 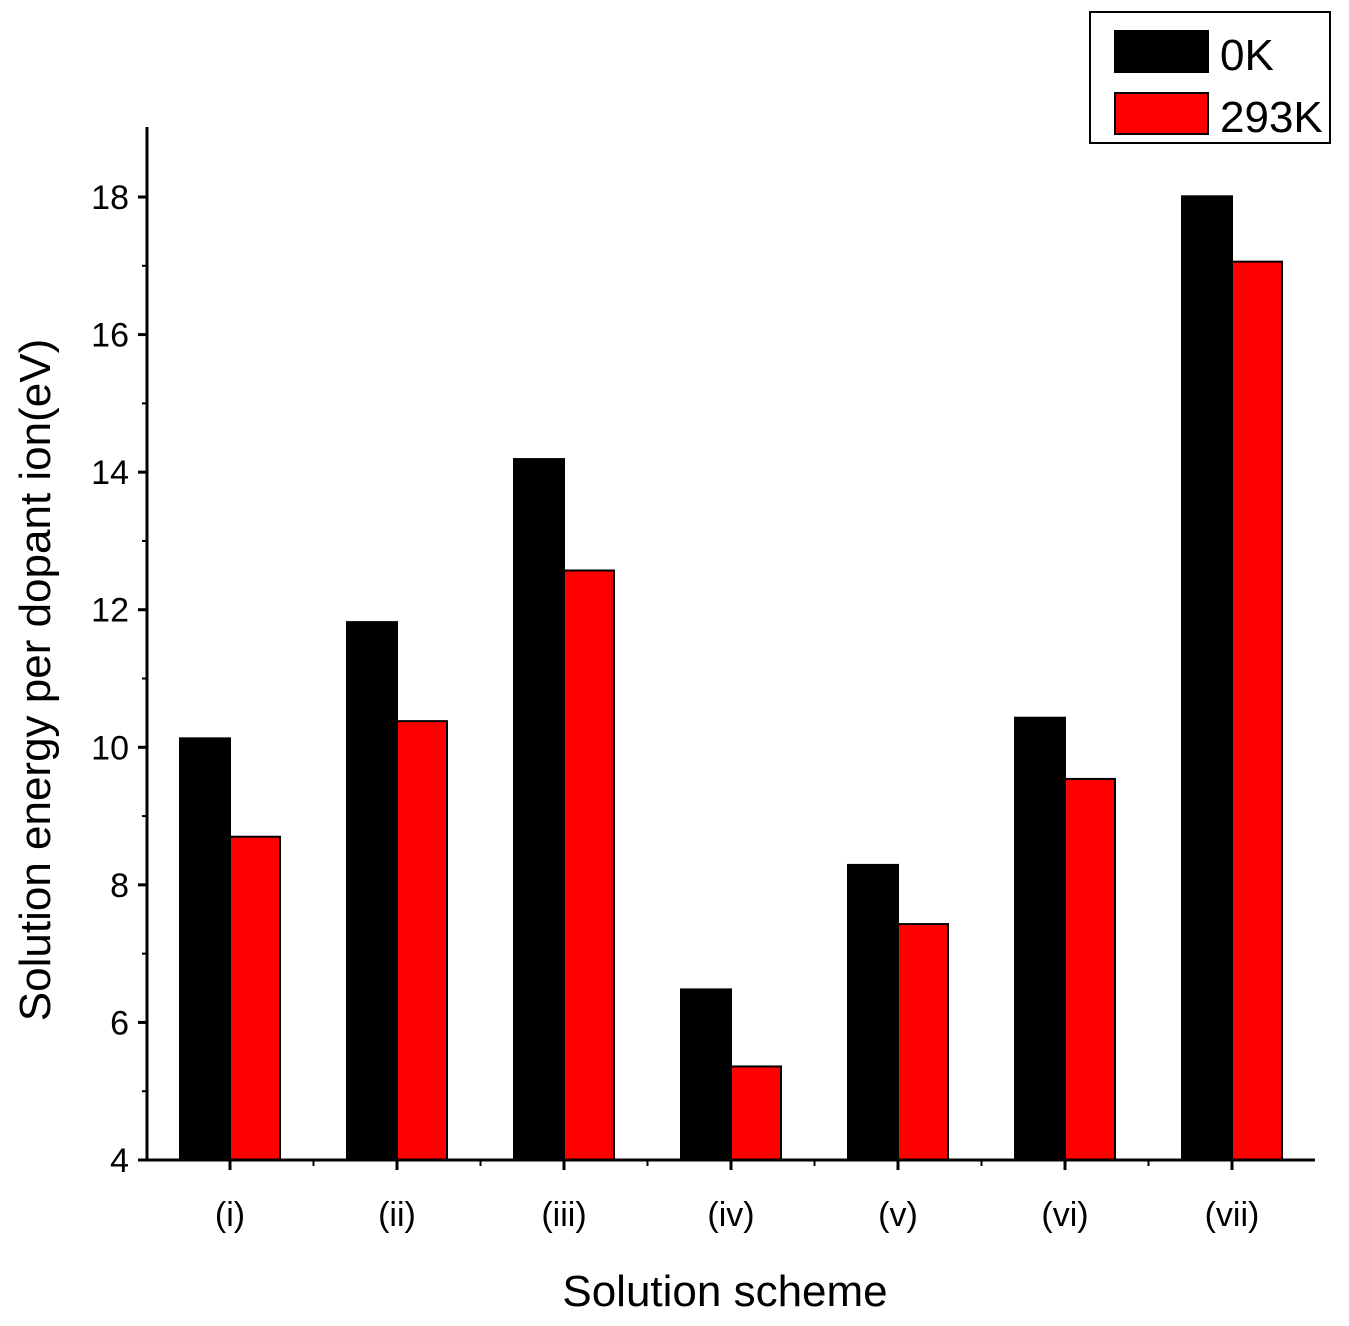 I want to click on x-tick-label: (iii), so click(x=563, y=1215).